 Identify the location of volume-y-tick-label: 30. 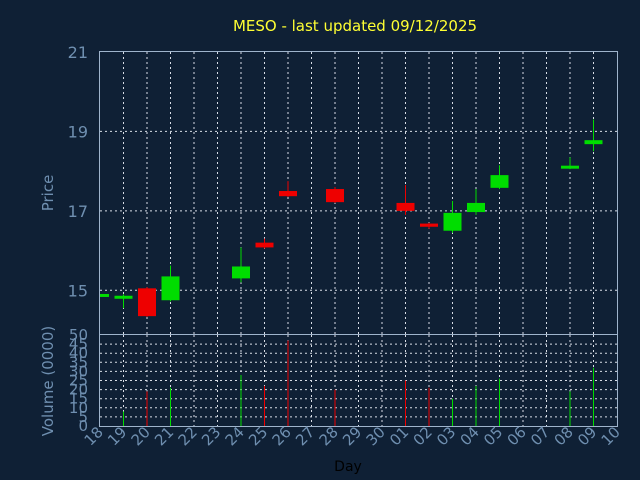
(78, 371).